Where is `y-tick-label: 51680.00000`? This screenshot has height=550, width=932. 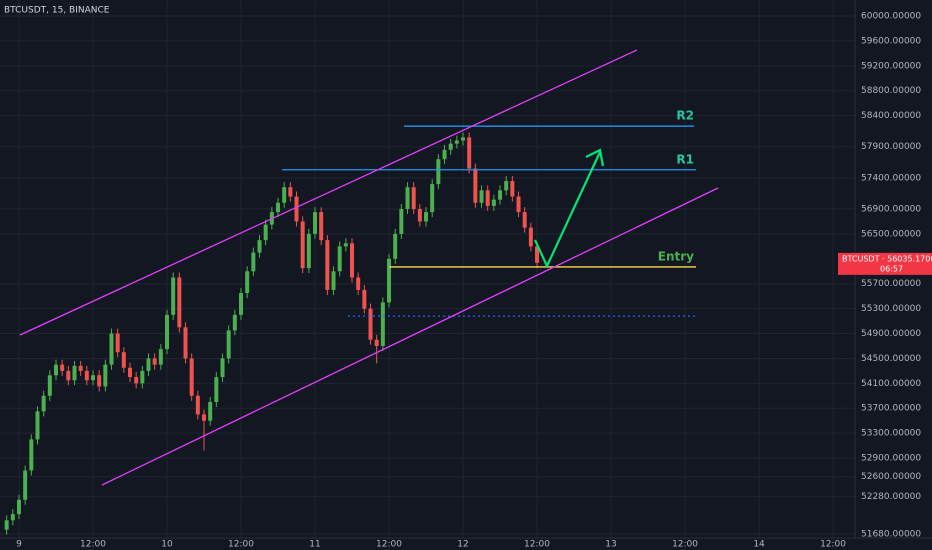 y-tick-label: 51680.00000 is located at coordinates (891, 535).